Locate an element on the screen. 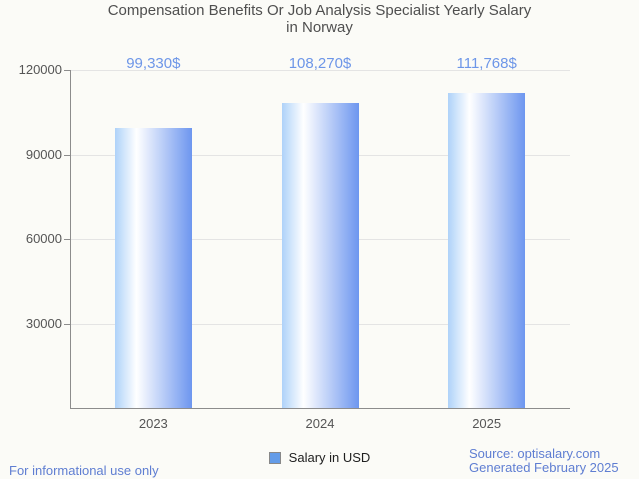  gridline is located at coordinates (320, 70).